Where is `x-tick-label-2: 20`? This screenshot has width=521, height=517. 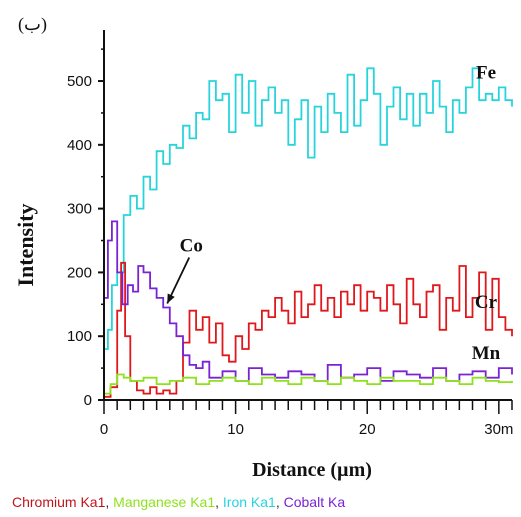
x-tick-label-2: 20 is located at coordinates (367, 429).